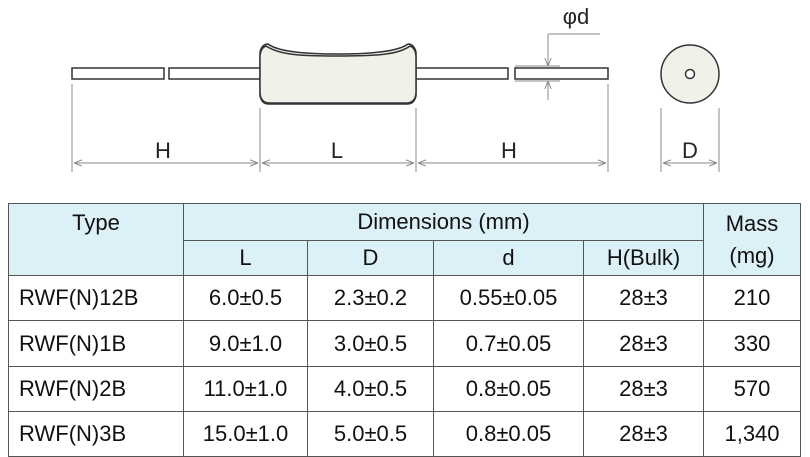  I want to click on leads, so click(340, 73).